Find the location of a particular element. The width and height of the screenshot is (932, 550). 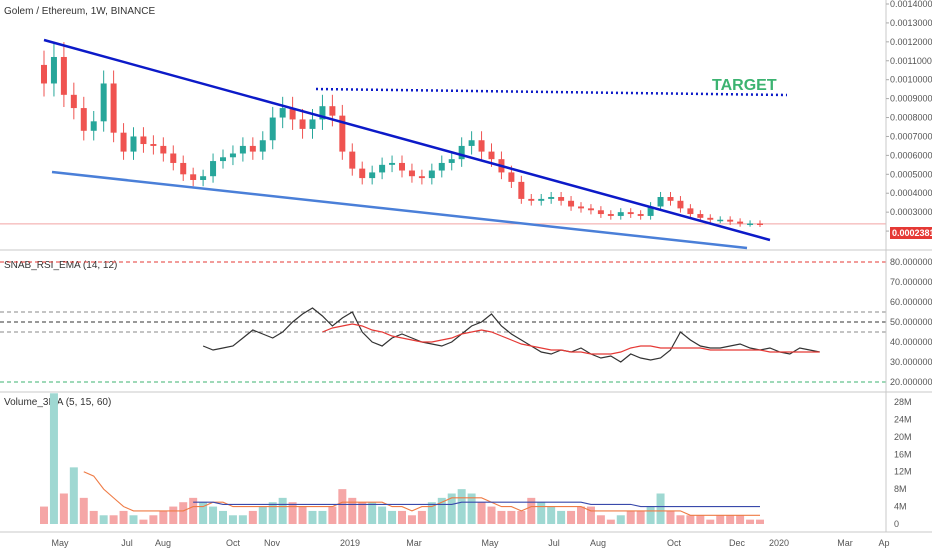

rsi-line is located at coordinates (511, 335).